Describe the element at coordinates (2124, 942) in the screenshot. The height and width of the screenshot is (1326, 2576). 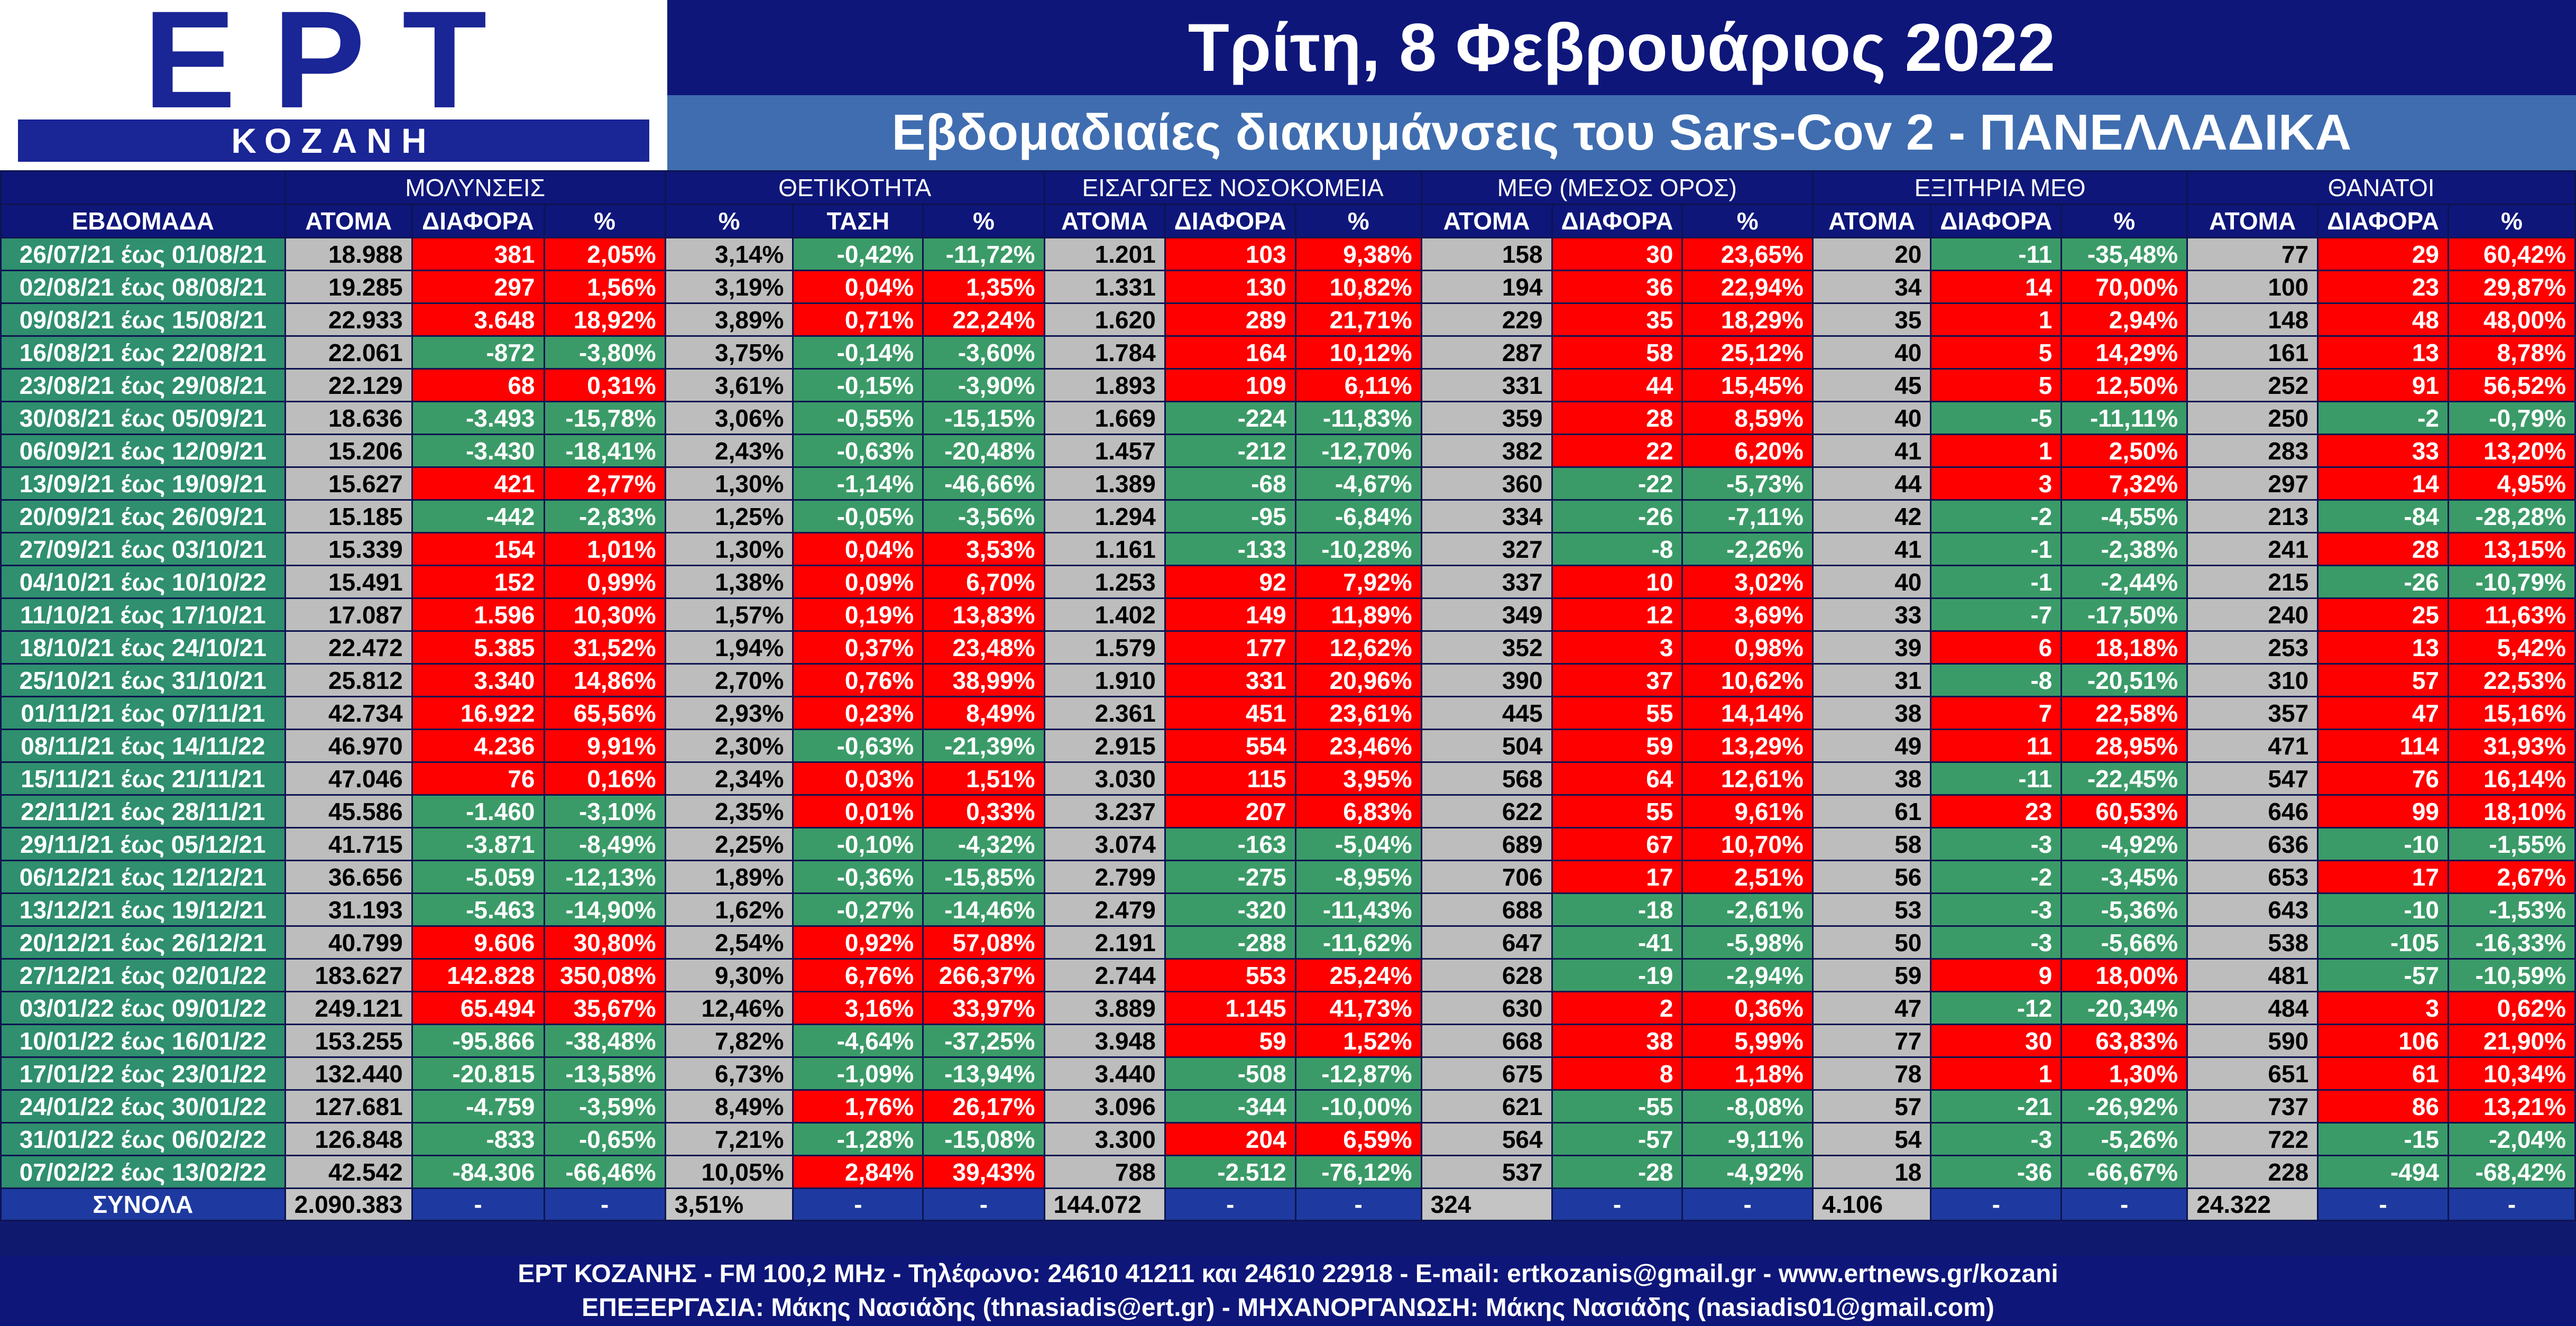
I see `data-cell: -5,66%` at that location.